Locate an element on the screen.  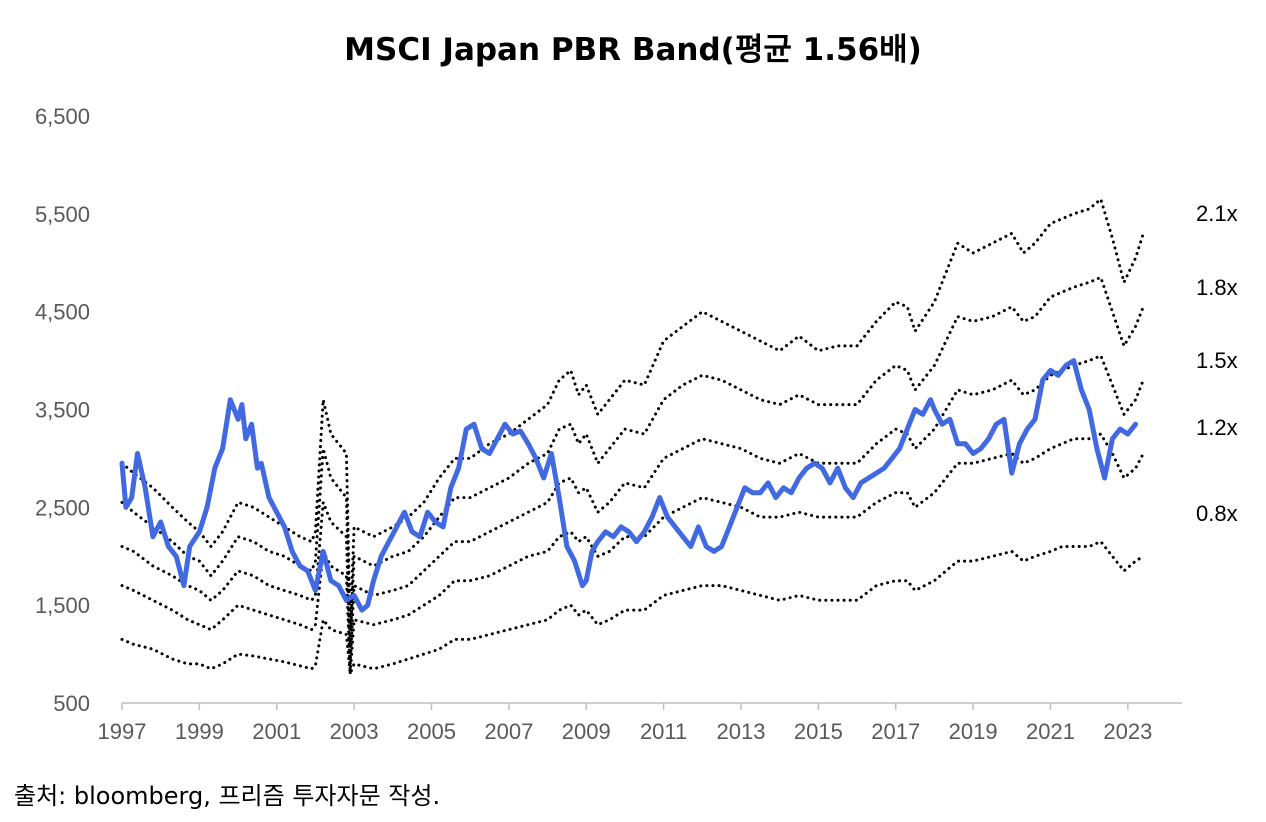
y-tick-label: 2,500 is located at coordinates (62, 507).